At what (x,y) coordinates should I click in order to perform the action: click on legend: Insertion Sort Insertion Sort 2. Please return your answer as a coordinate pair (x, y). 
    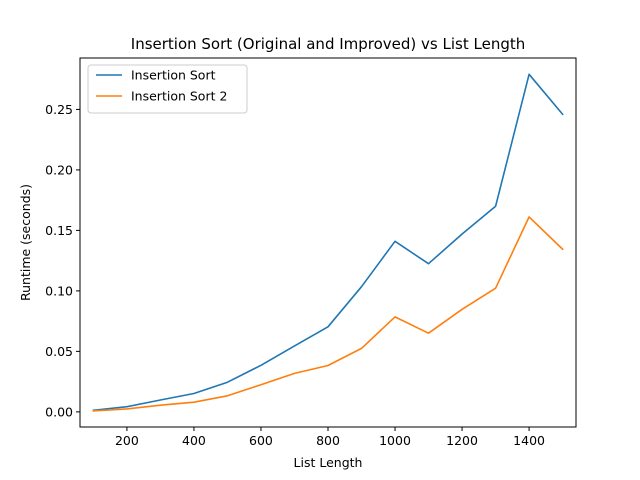
    Looking at the image, I should click on (167, 89).